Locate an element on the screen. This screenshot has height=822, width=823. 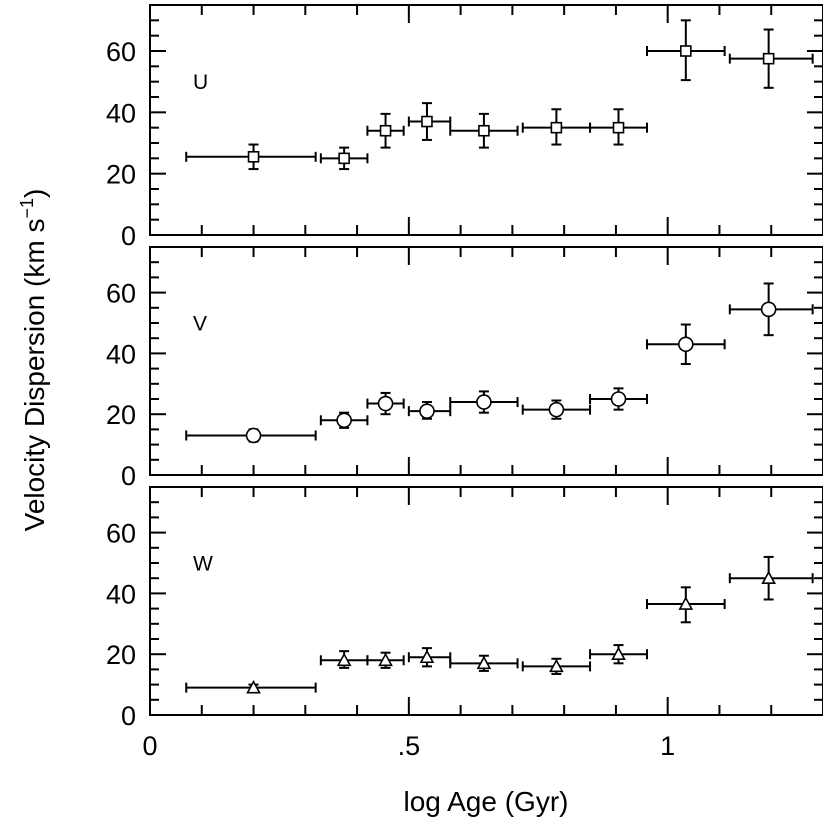
y-axis-label-main: Velocity Dispersion (km s is located at coordinates (34, 375).